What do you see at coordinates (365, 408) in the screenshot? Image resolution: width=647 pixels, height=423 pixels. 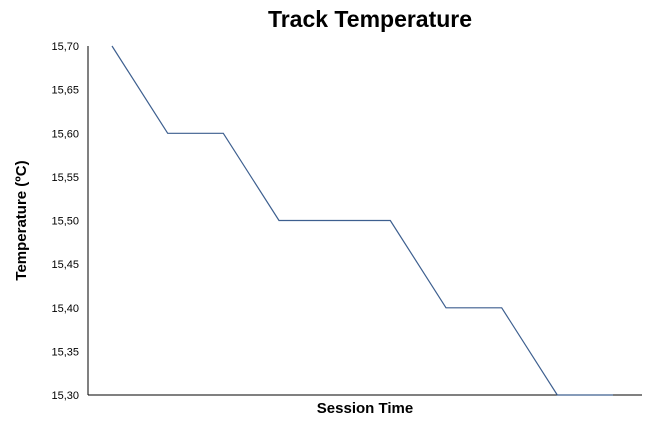 I see `x-axis-title: Session Time` at bounding box center [365, 408].